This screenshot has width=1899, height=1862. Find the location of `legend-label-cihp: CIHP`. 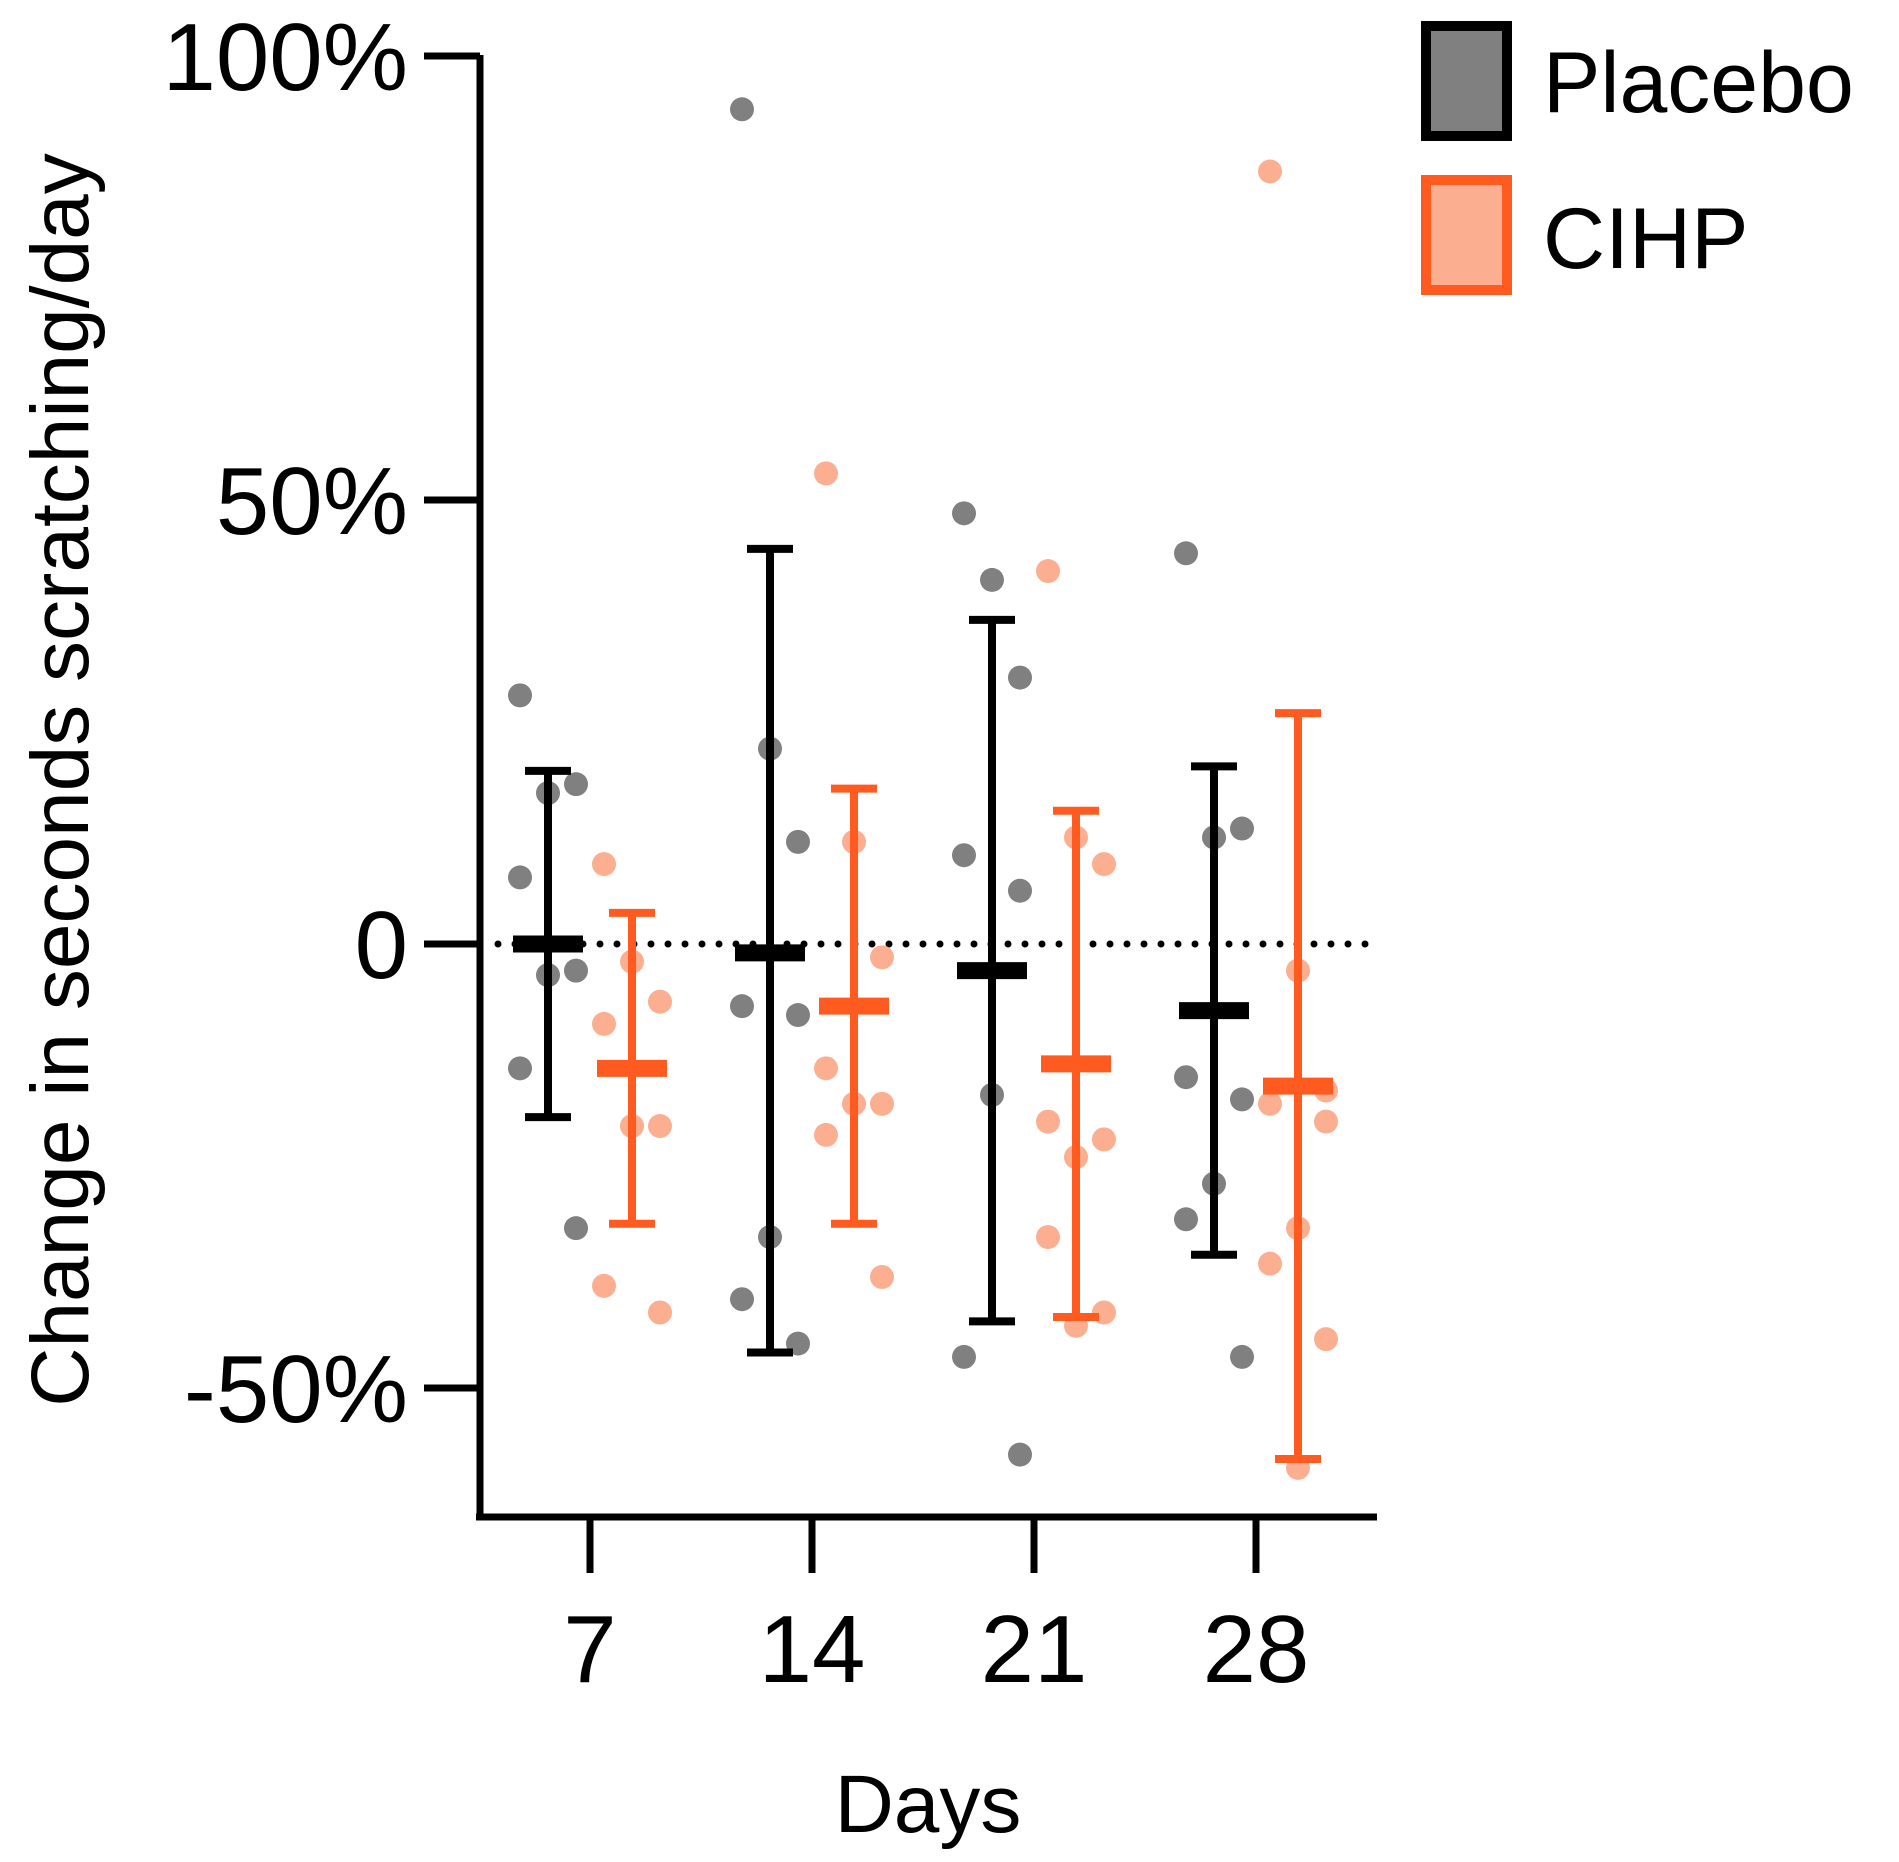

legend-label-cihp: CIHP is located at coordinates (1645, 239).